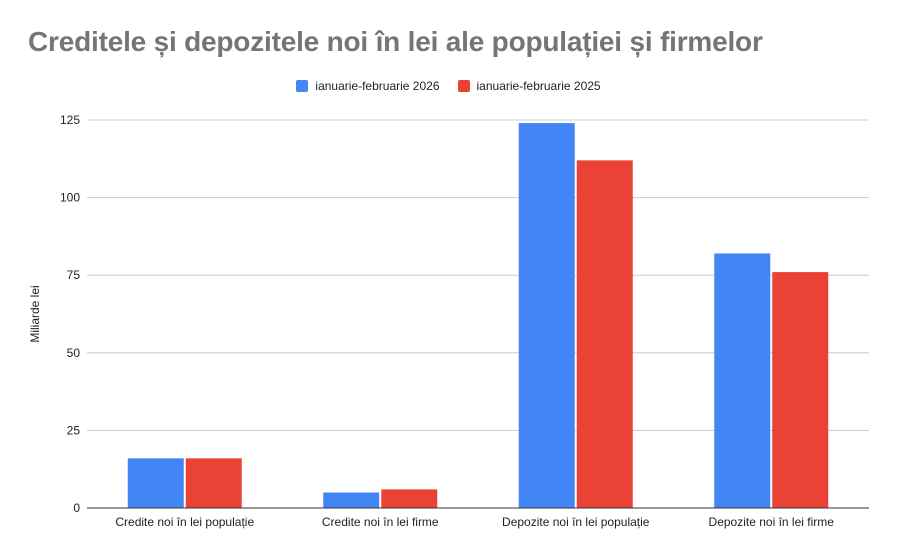 The width and height of the screenshot is (897, 556). What do you see at coordinates (742, 380) in the screenshot?
I see `bar-series1-cat4` at bounding box center [742, 380].